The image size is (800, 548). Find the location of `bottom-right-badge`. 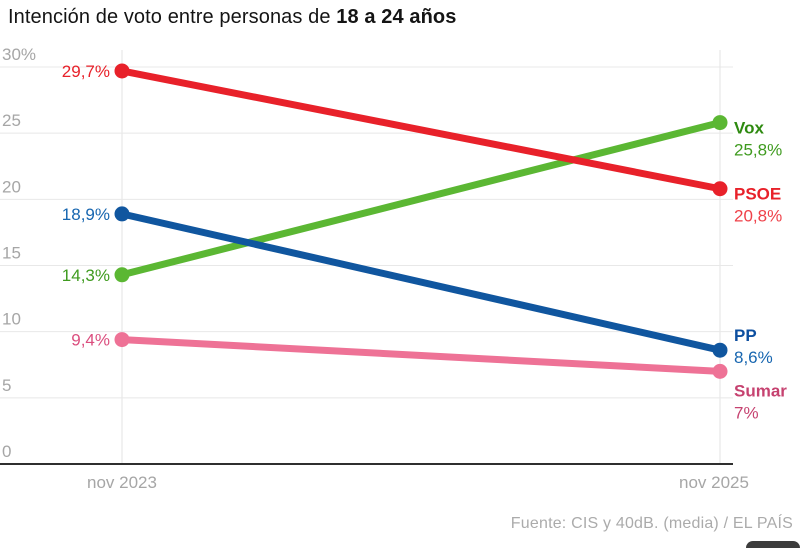

bottom-right-badge is located at coordinates (773, 544).